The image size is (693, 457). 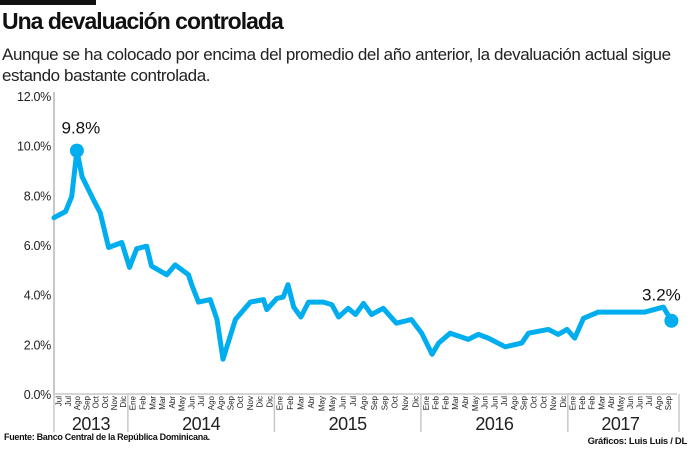 What do you see at coordinates (201, 424) in the screenshot?
I see `year-label: 2014` at bounding box center [201, 424].